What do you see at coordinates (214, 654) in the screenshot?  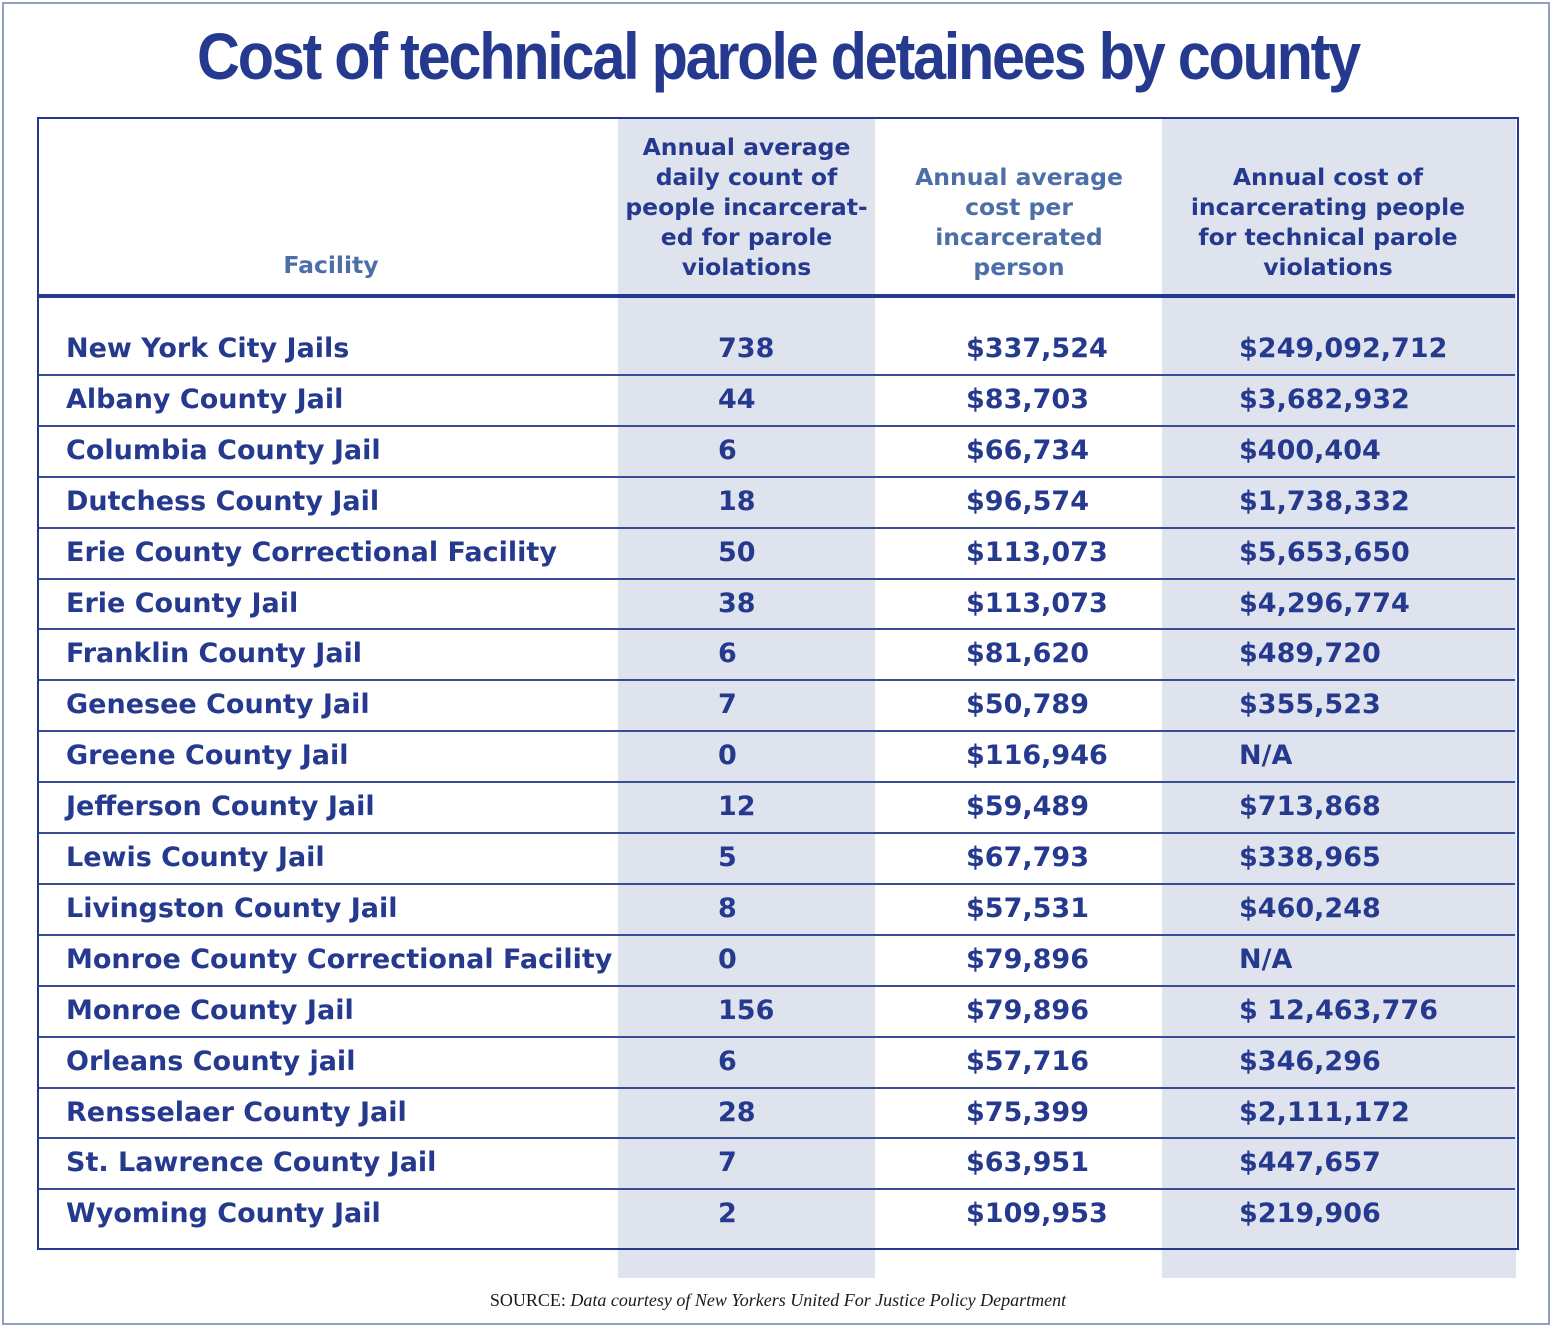 I see `facility-cell: Franklin County Jail` at bounding box center [214, 654].